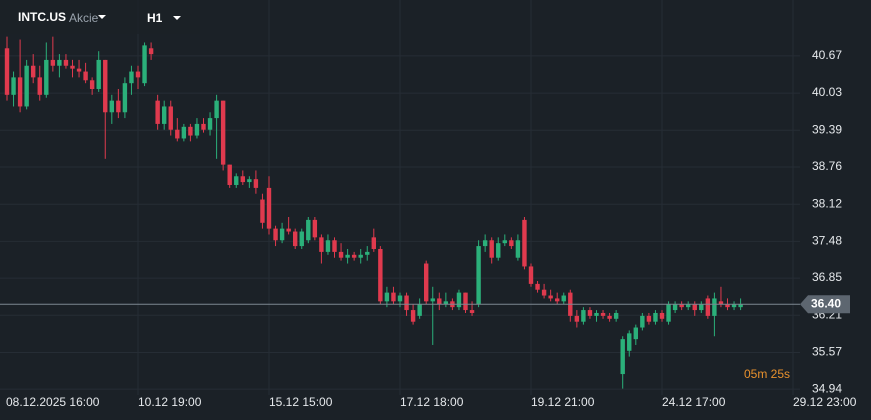  I want to click on y-tick-label: 40.67, so click(827, 55).